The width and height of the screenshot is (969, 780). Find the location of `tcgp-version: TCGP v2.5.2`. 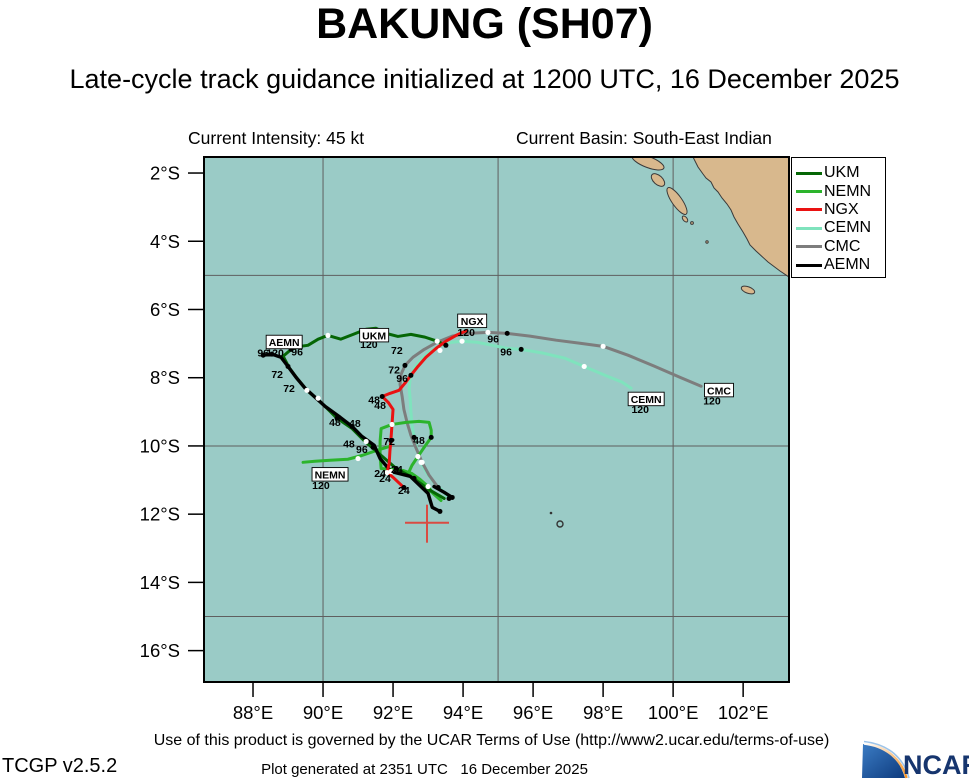

tcgp-version: TCGP v2.5.2 is located at coordinates (60, 766).